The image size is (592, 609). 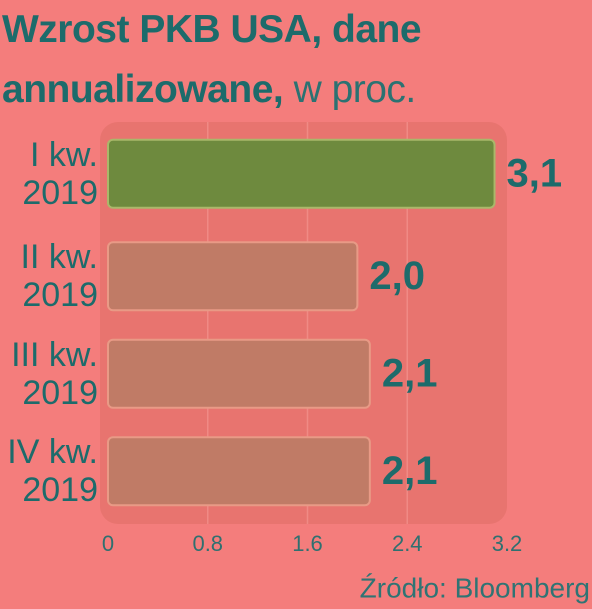 What do you see at coordinates (507, 543) in the screenshot?
I see `x-tick-label: 3.2` at bounding box center [507, 543].